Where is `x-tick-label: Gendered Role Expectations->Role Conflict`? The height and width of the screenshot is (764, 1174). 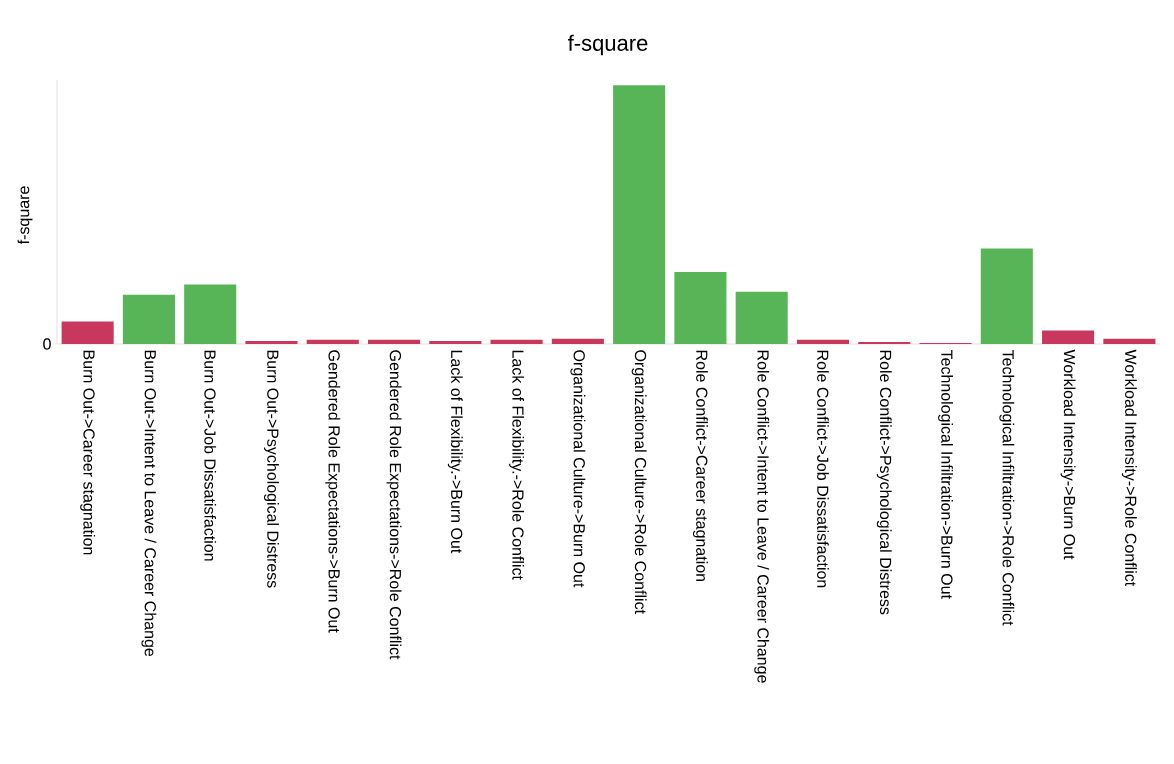
x-tick-label: Gendered Role Expectations->Role Conflict is located at coordinates (394, 505).